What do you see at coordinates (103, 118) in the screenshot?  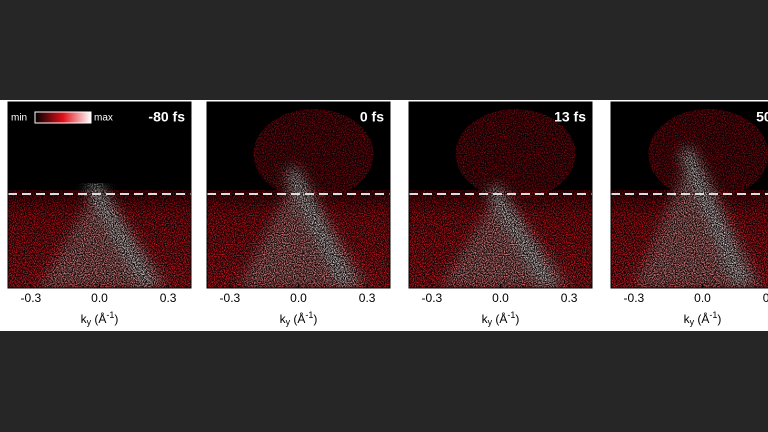 I see `legend-max: max` at bounding box center [103, 118].